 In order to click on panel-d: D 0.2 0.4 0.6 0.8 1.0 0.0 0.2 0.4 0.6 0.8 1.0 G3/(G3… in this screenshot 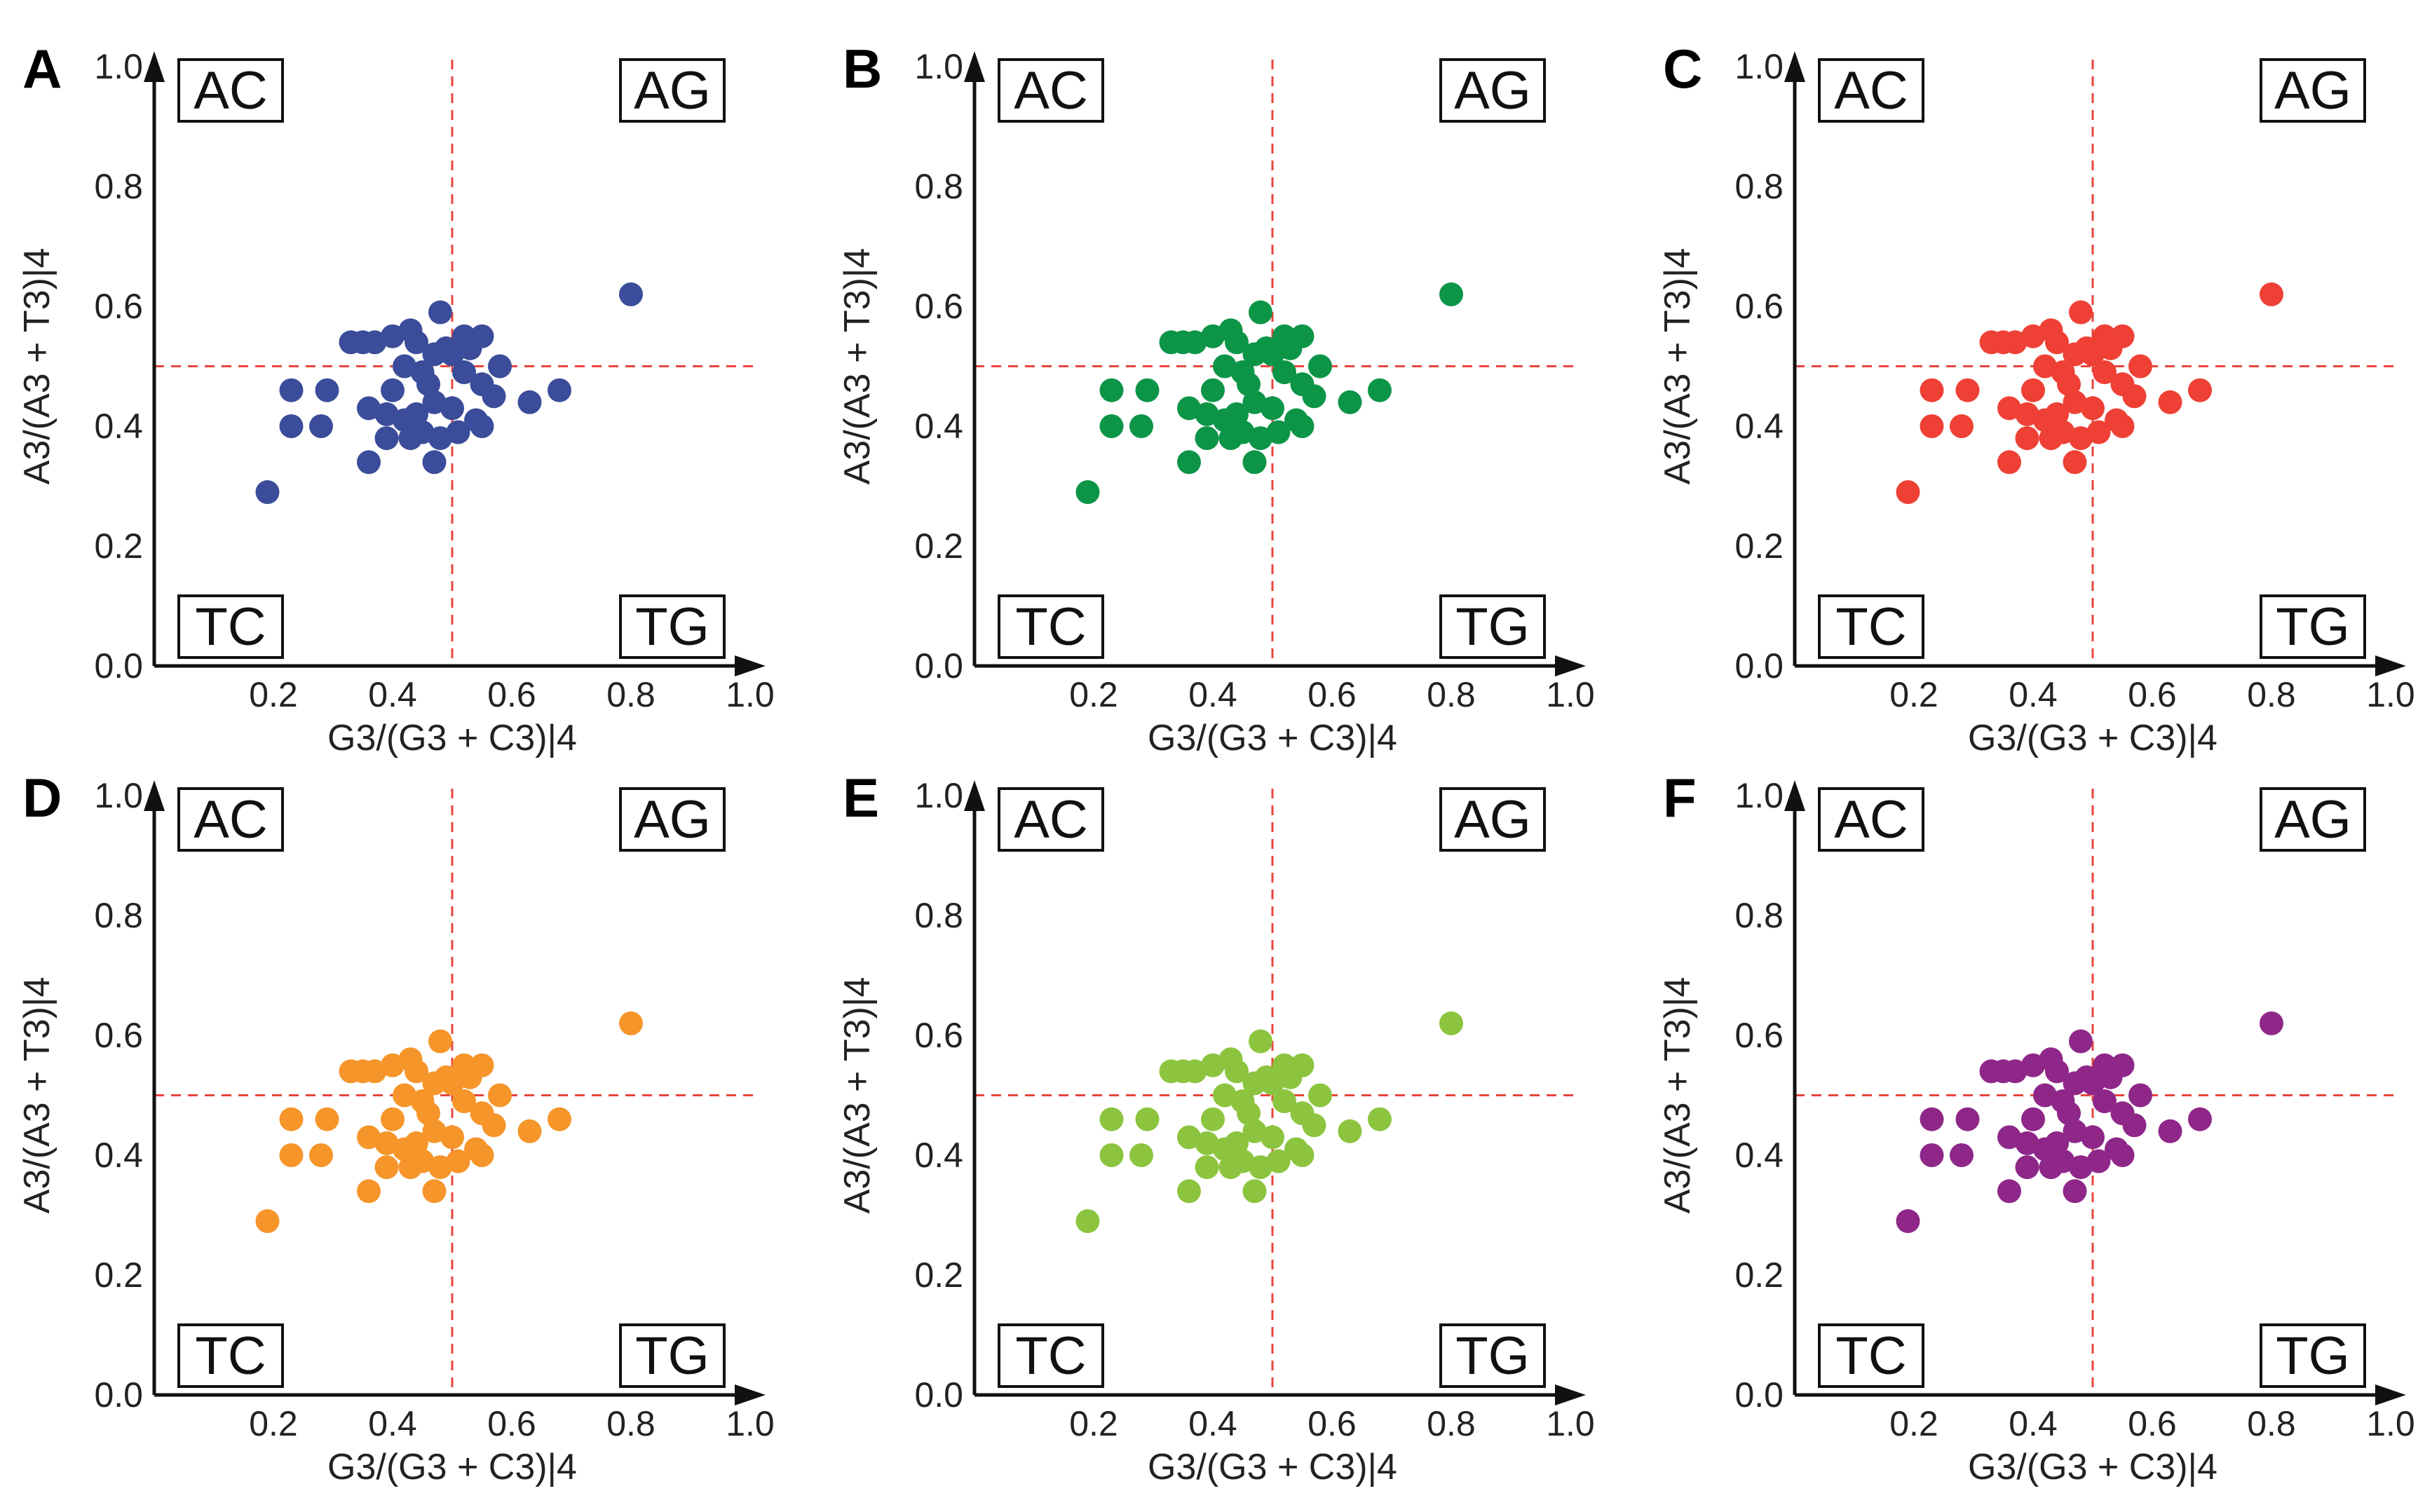, I will do `click(396, 1127)`.